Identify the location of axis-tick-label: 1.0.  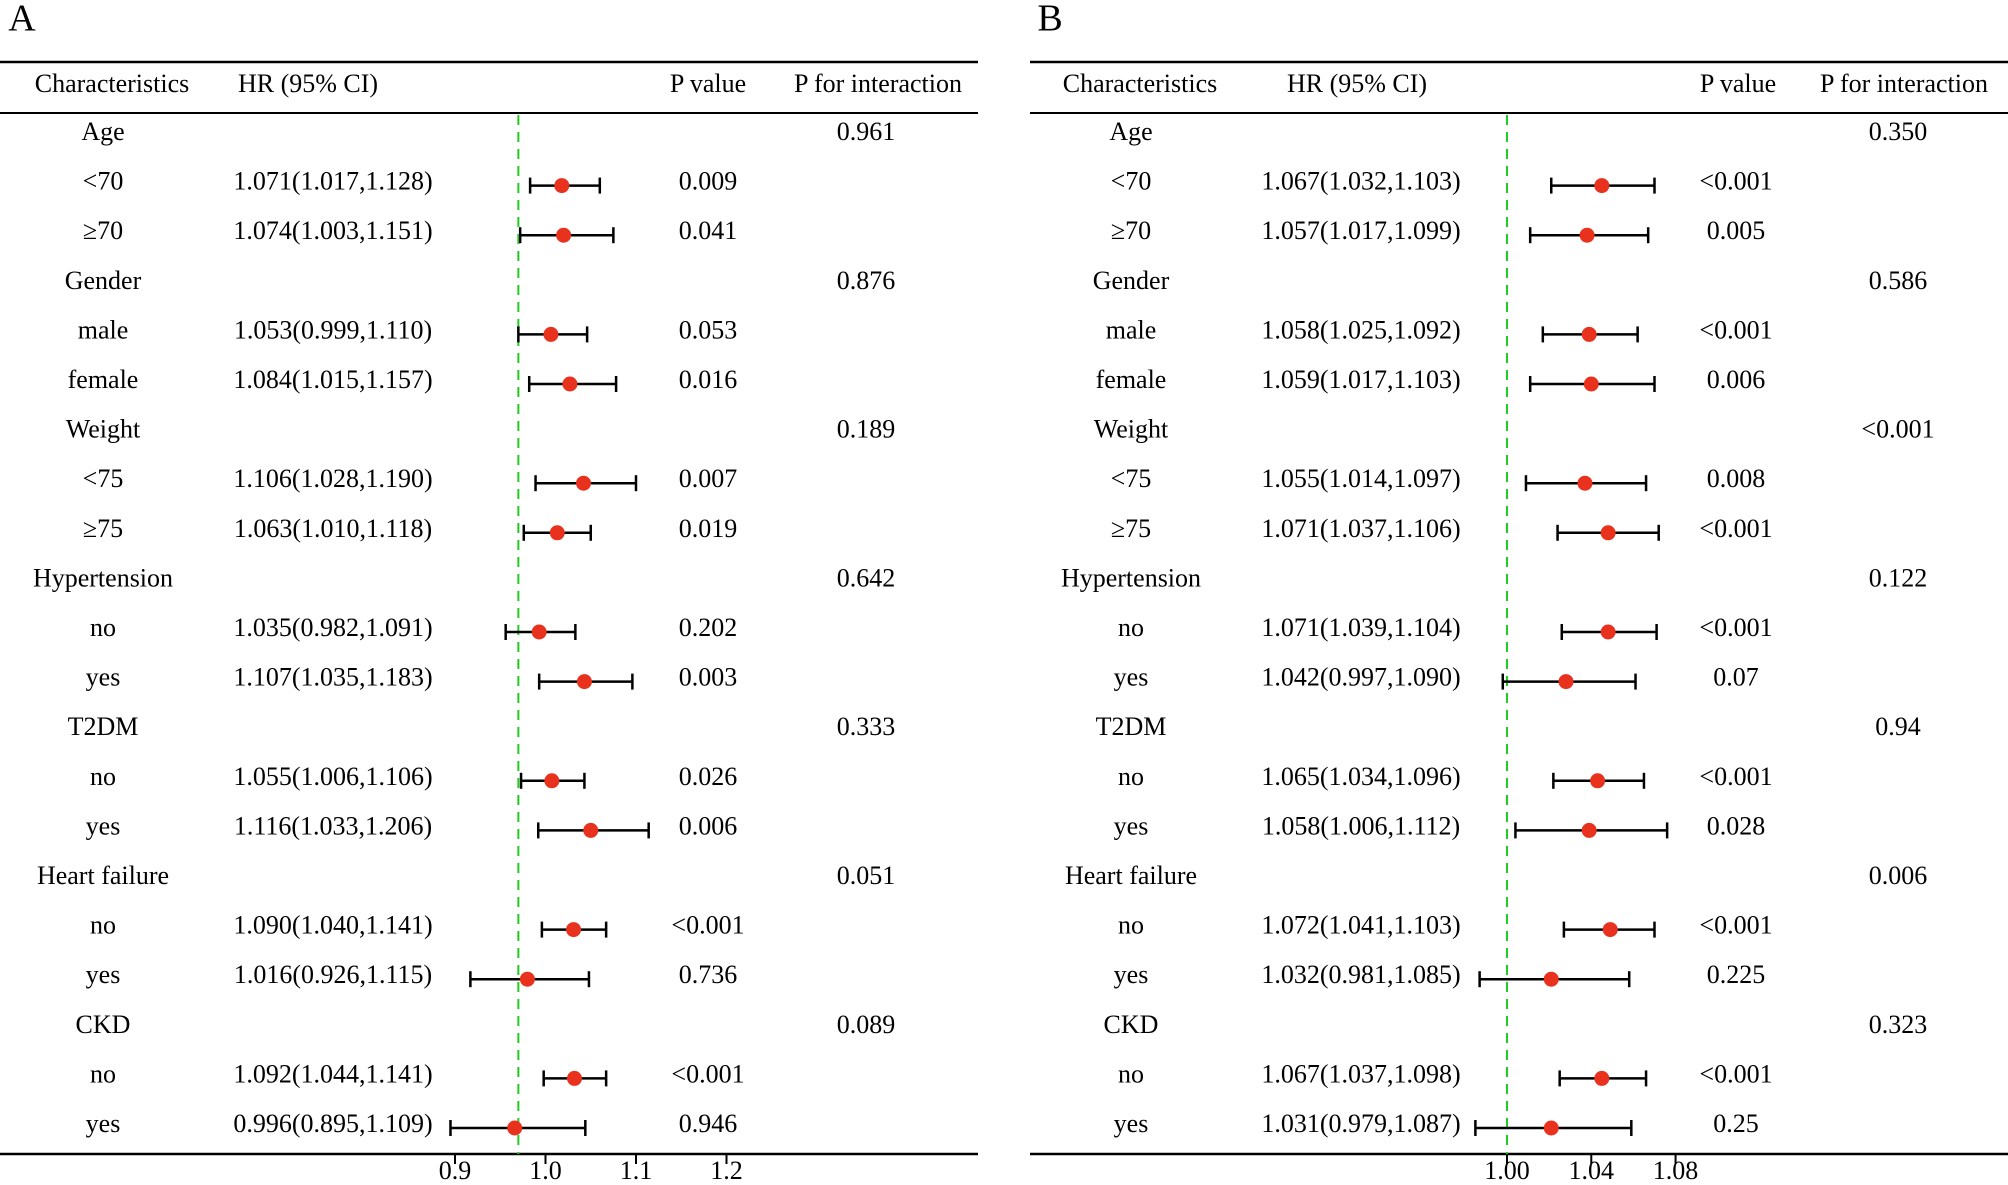
(545, 1170).